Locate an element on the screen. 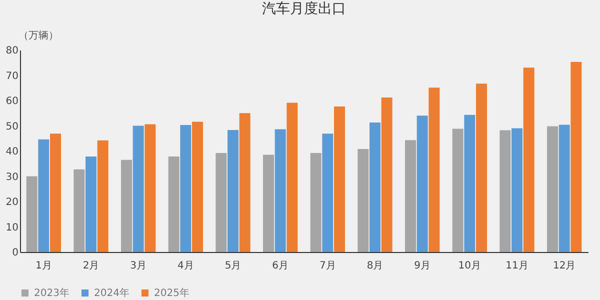 The image size is (600, 300). y-tick-label: 40 is located at coordinates (12, 152).